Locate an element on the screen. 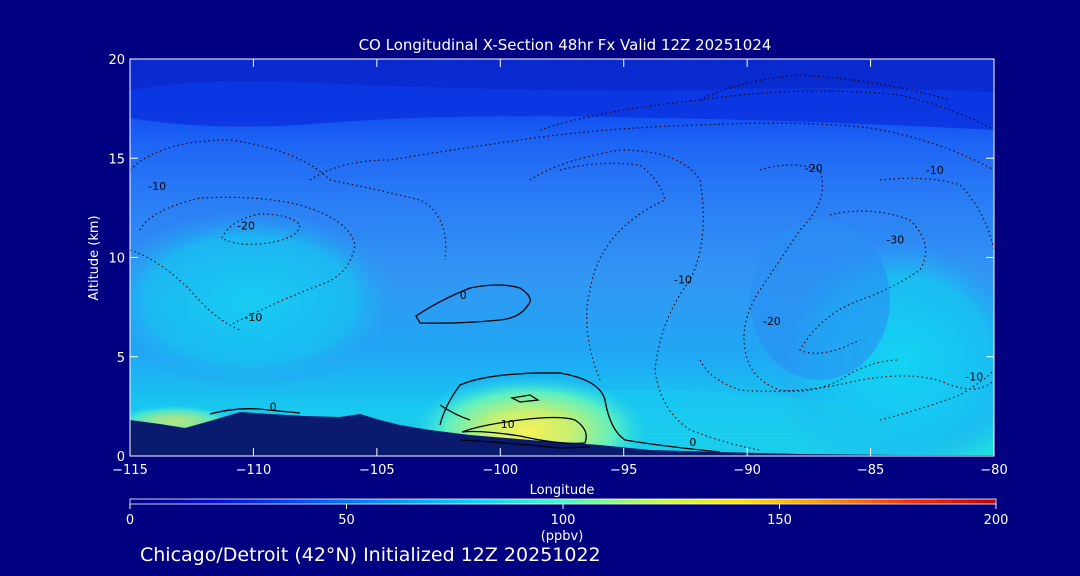 The image size is (1080, 576). x-tick-label: −105 is located at coordinates (377, 470).